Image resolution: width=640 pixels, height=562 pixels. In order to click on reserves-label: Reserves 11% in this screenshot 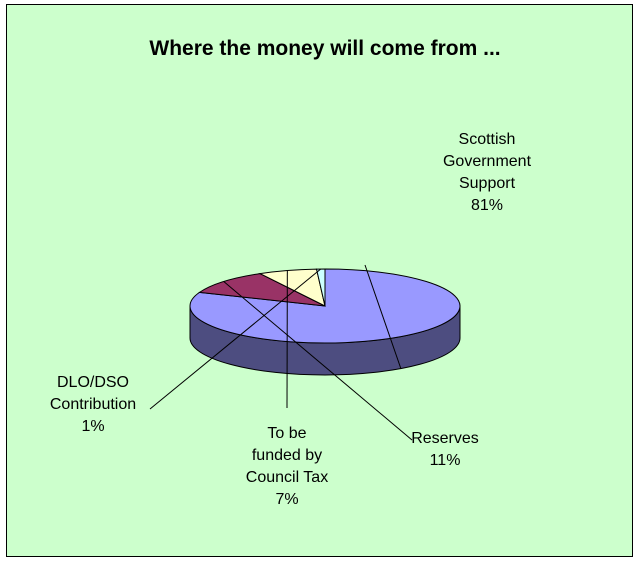, I will do `click(445, 449)`.